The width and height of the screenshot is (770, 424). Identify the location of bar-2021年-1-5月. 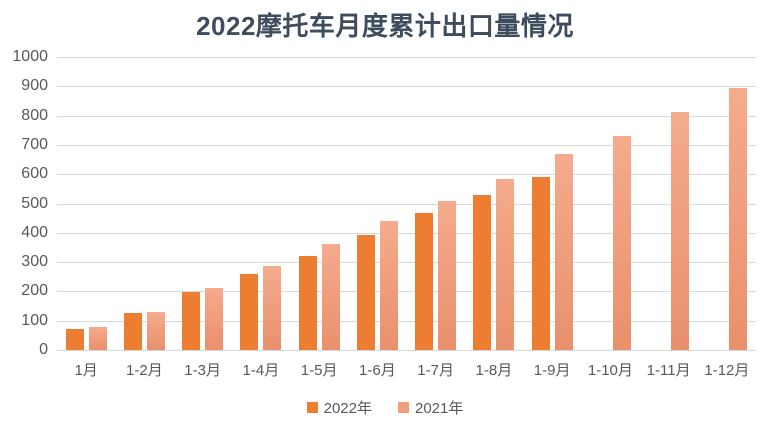
(330, 296).